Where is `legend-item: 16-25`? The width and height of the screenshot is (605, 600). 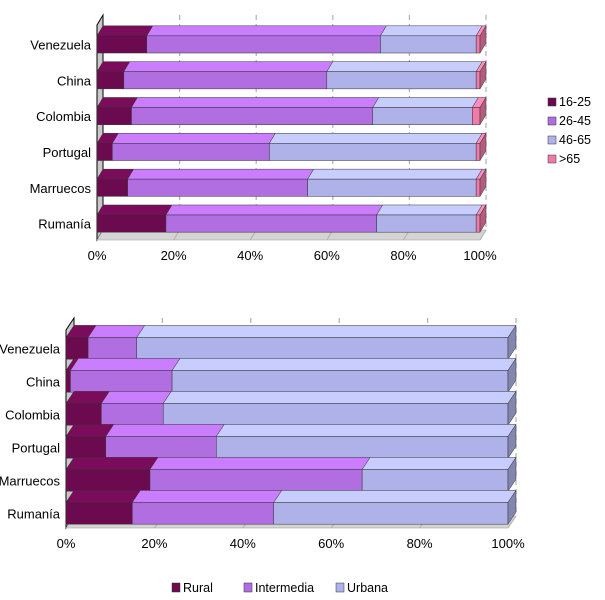
legend-item: 16-25 is located at coordinates (569, 102).